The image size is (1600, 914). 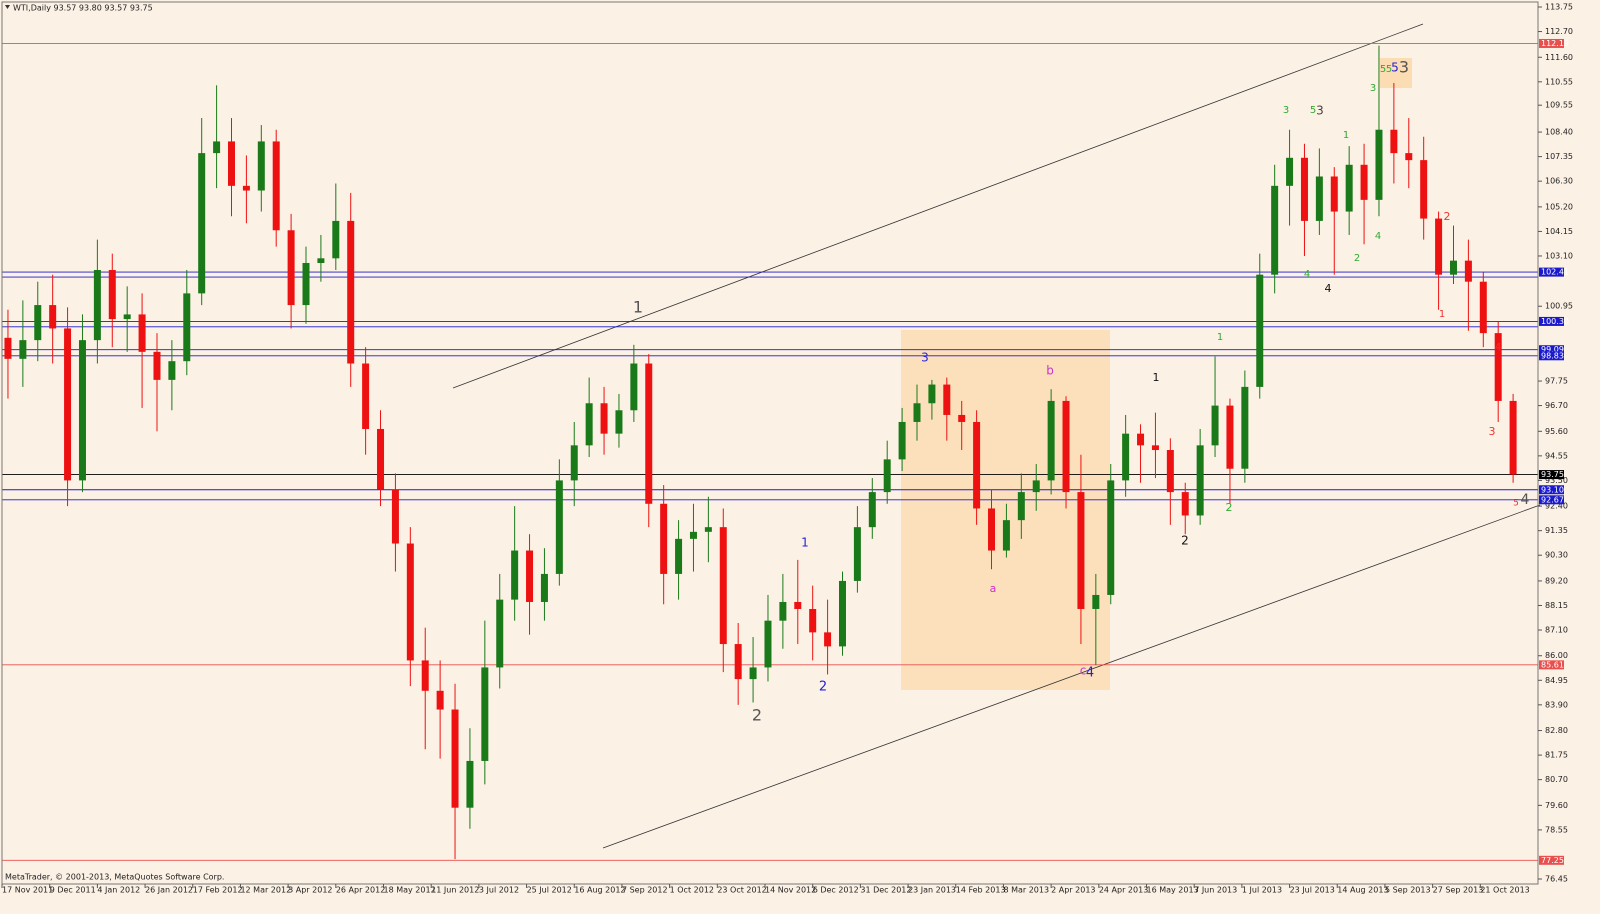 What do you see at coordinates (1556, 381) in the screenshot?
I see `y-tick-label: 97.75` at bounding box center [1556, 381].